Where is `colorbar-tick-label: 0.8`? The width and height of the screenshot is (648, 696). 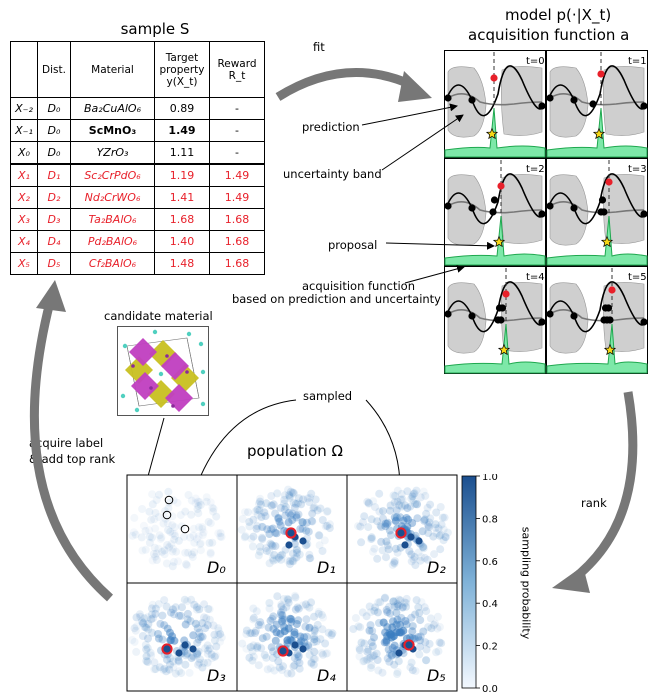
colorbar-tick-label: 0.8 is located at coordinates (490, 519).